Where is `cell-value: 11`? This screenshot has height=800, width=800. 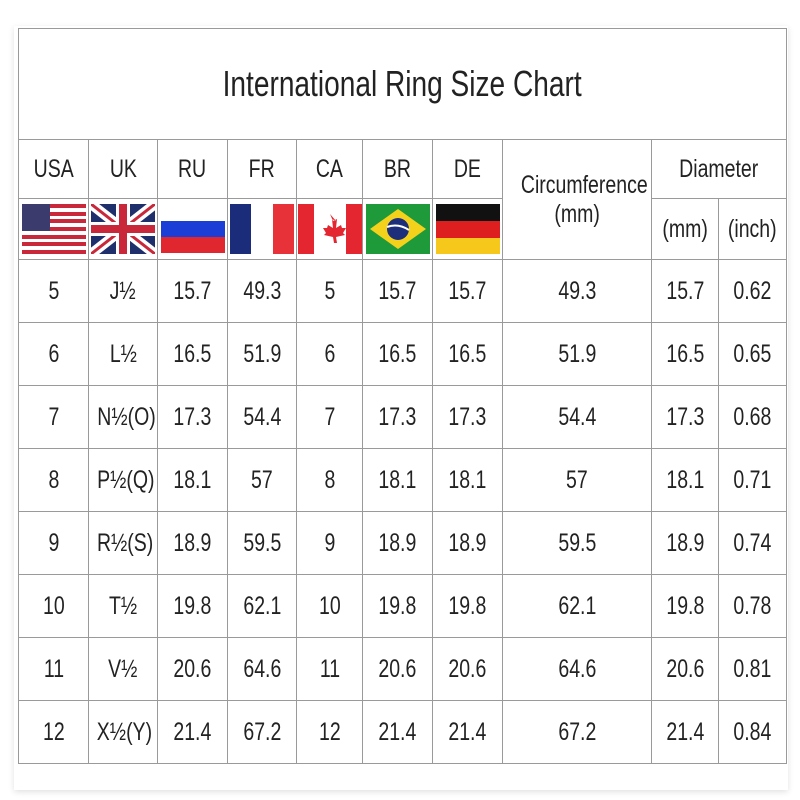 cell-value: 11 is located at coordinates (329, 668).